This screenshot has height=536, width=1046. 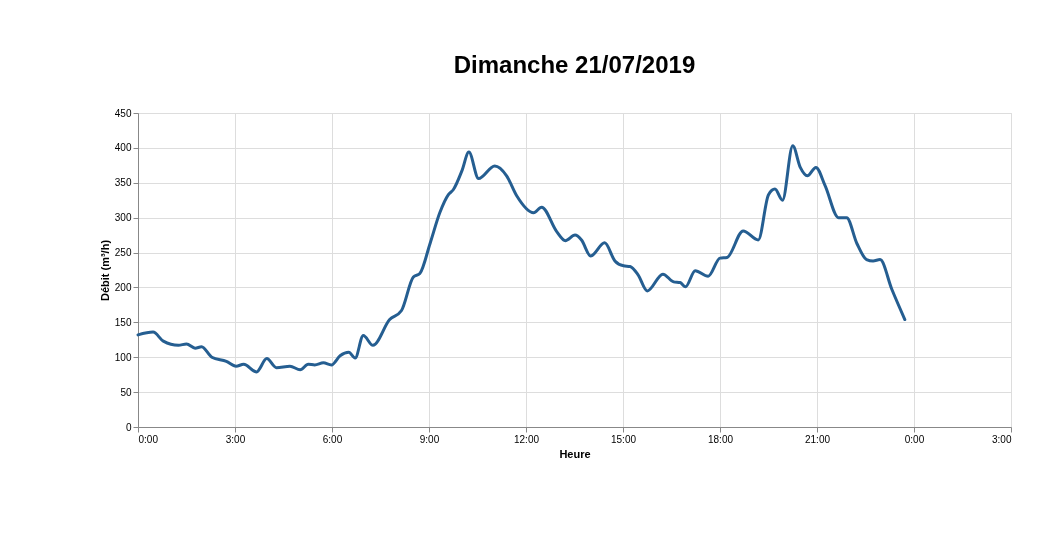 What do you see at coordinates (104, 270) in the screenshot?
I see `y-axis-title: Débit (m³/h)` at bounding box center [104, 270].